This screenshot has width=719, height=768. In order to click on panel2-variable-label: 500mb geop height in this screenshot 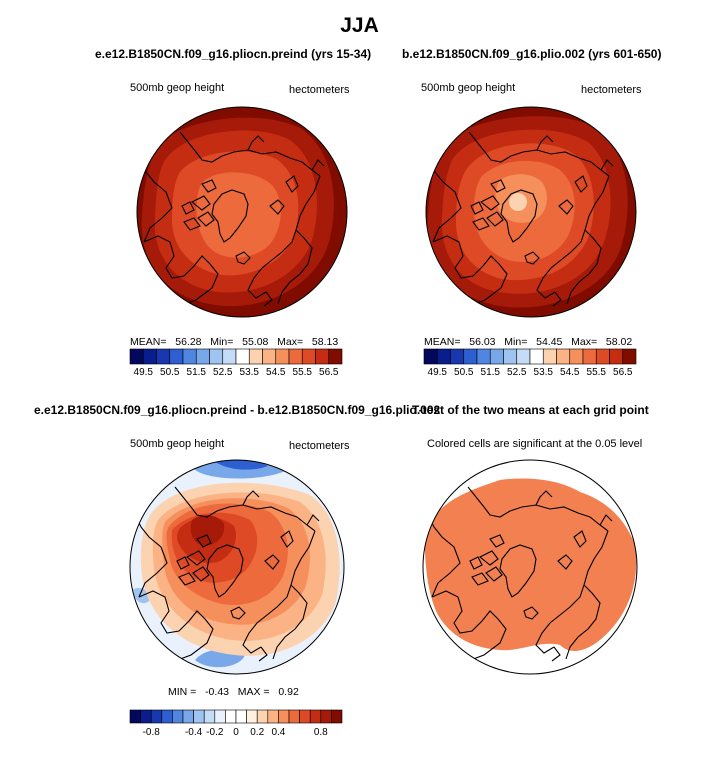, I will do `click(468, 88)`.